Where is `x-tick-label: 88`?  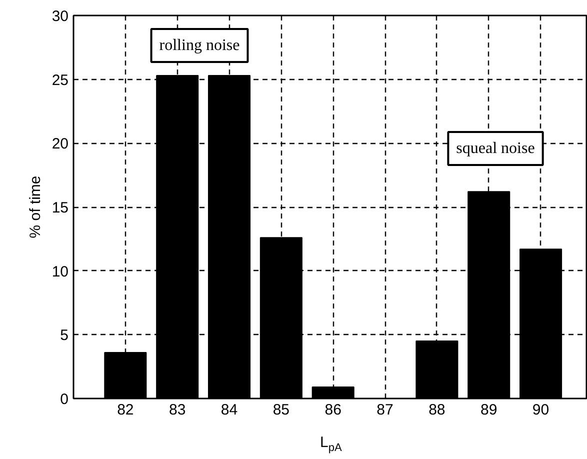
x-tick-label: 88 is located at coordinates (437, 410).